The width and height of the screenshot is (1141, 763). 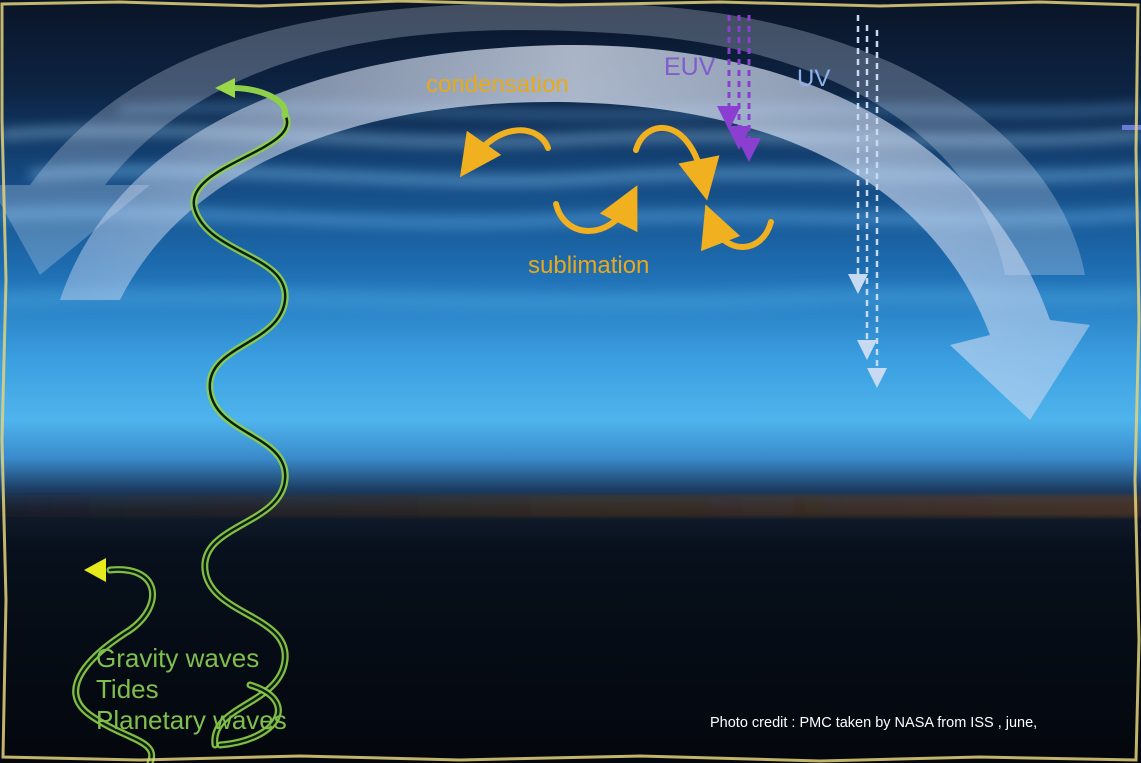 I want to click on phase-change-arrows, so click(x=616, y=188).